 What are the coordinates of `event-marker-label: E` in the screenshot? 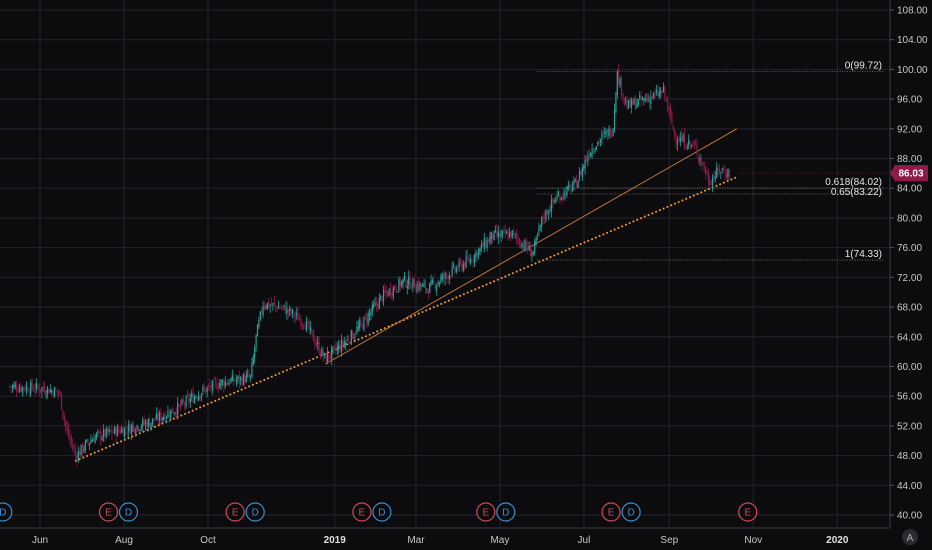 It's located at (747, 513).